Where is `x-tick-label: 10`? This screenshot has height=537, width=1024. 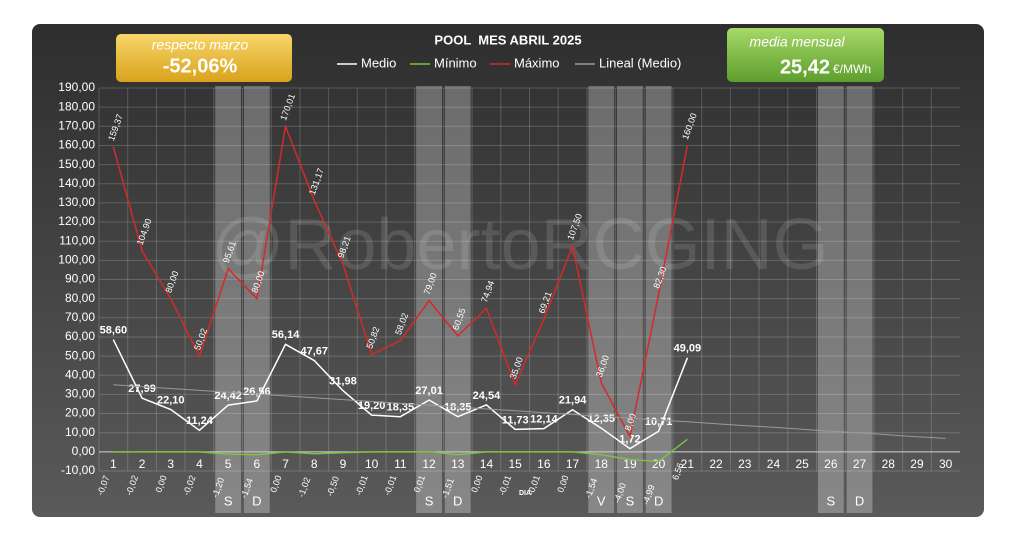
x-tick-label: 10 is located at coordinates (372, 464).